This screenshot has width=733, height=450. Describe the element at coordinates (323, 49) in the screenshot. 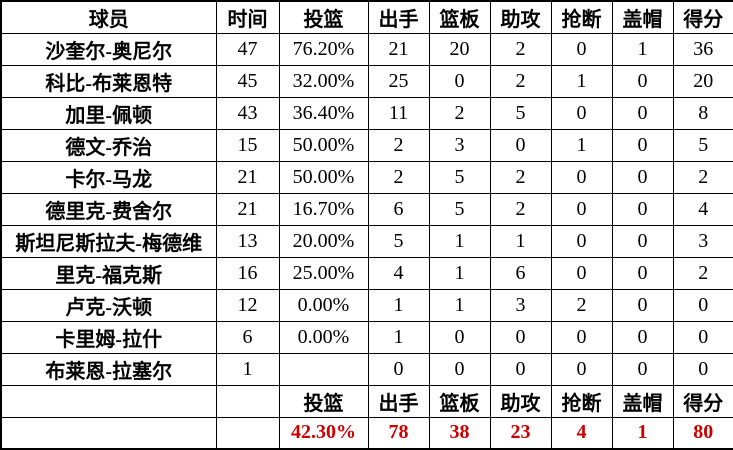

I see `cell-fg-pct: 76.20%` at that location.